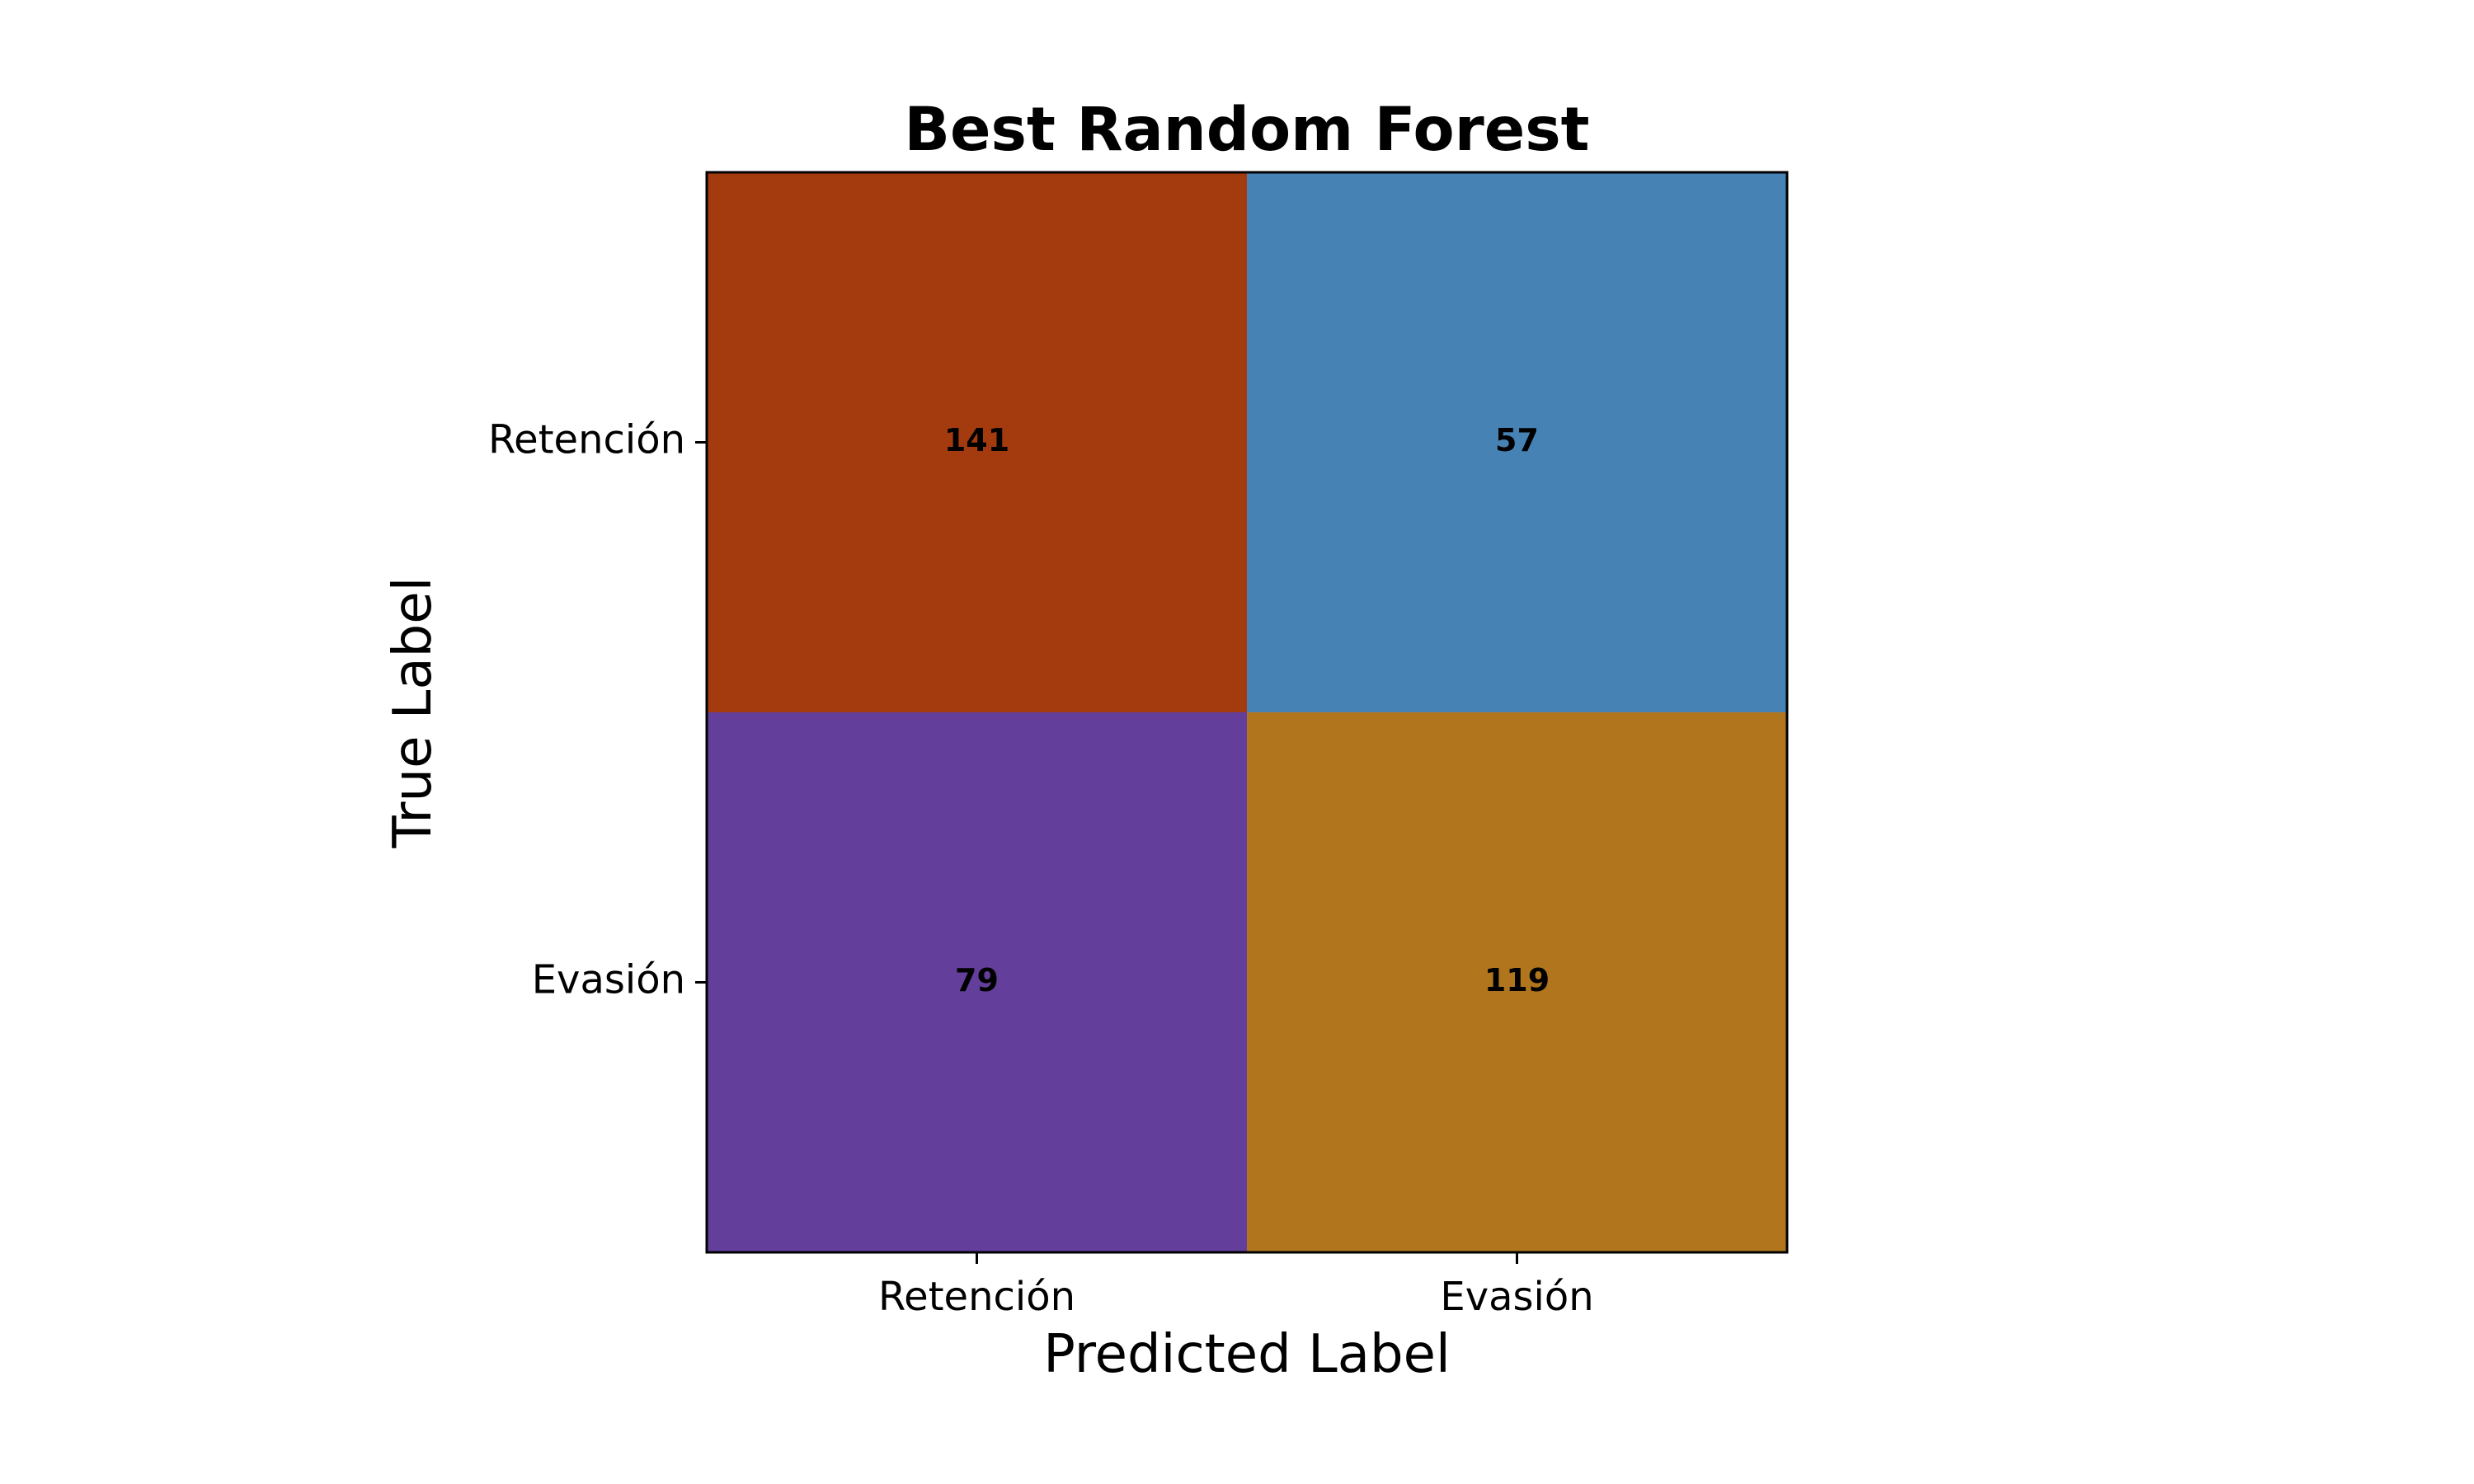 This screenshot has height=1484, width=2474. I want to click on heatmap-cell-r1-c1, so click(1517, 982).